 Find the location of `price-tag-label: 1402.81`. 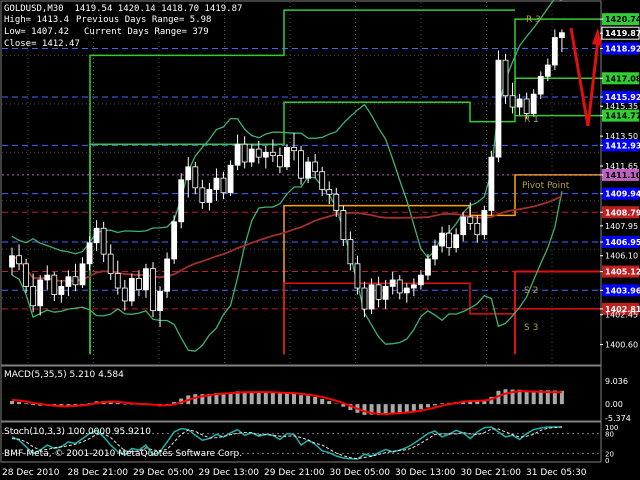

price-tag-label: 1402.81 is located at coordinates (622, 309).